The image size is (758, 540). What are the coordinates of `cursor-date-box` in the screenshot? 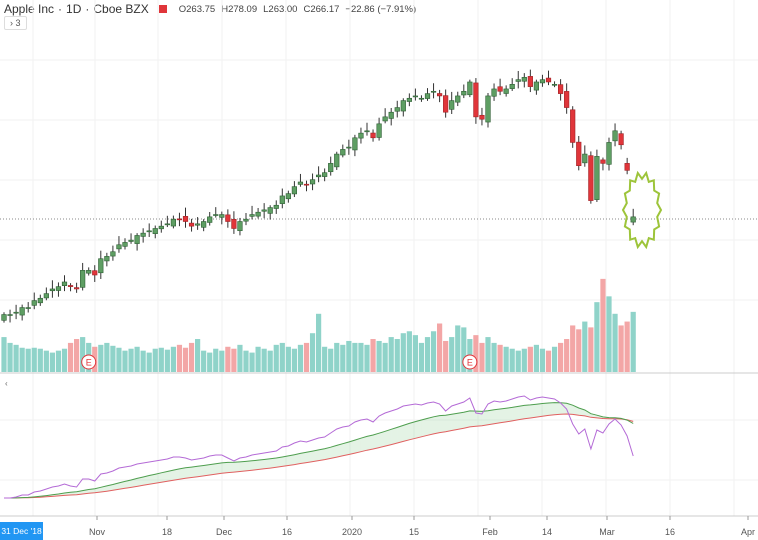 It's located at (21, 531).